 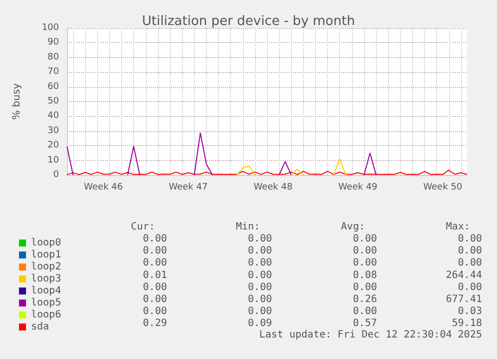 I want to click on text: 0.57, so click(x=364, y=324).